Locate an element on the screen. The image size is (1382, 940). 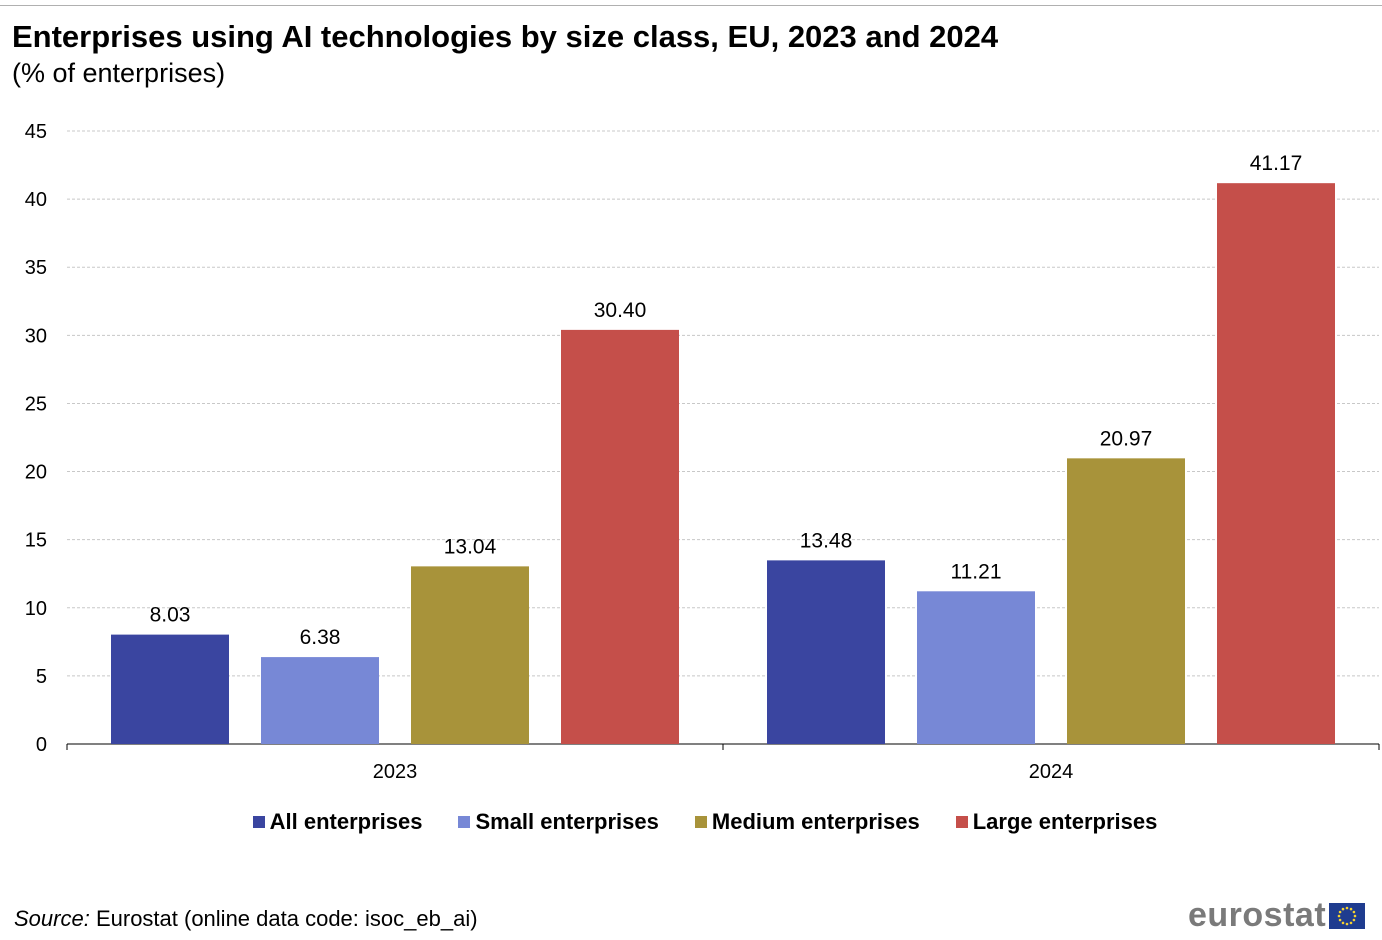
y-tick-label: 20 is located at coordinates (36, 473).